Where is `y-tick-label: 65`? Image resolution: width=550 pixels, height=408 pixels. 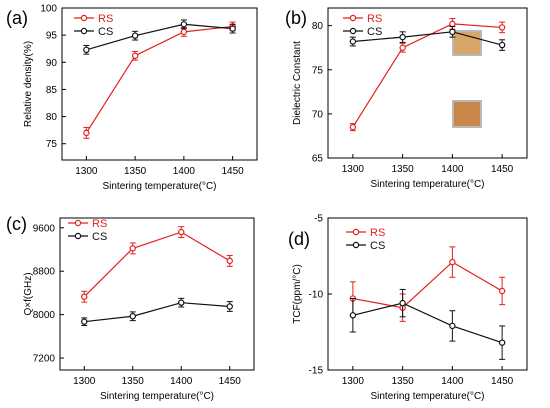
y-tick-label: 65 is located at coordinates (318, 159).